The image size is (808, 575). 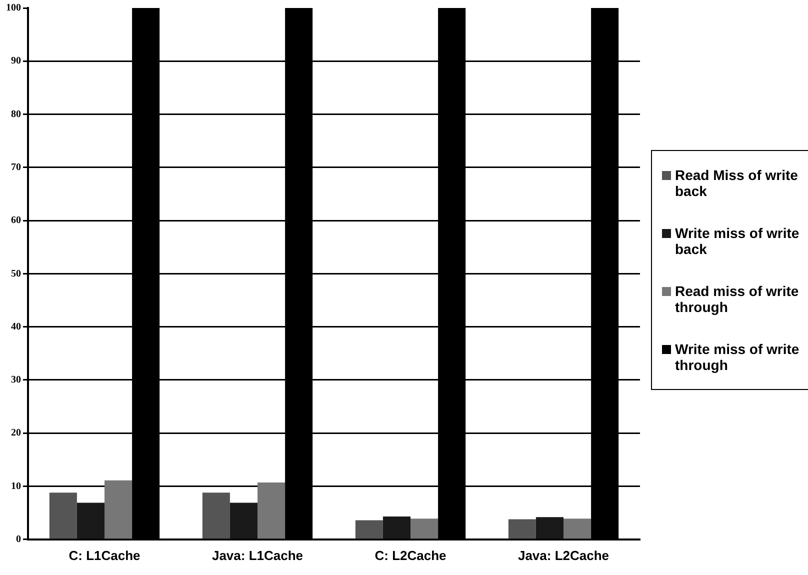 What do you see at coordinates (737, 183) in the screenshot?
I see `legend-label: Read Miss of write back` at bounding box center [737, 183].